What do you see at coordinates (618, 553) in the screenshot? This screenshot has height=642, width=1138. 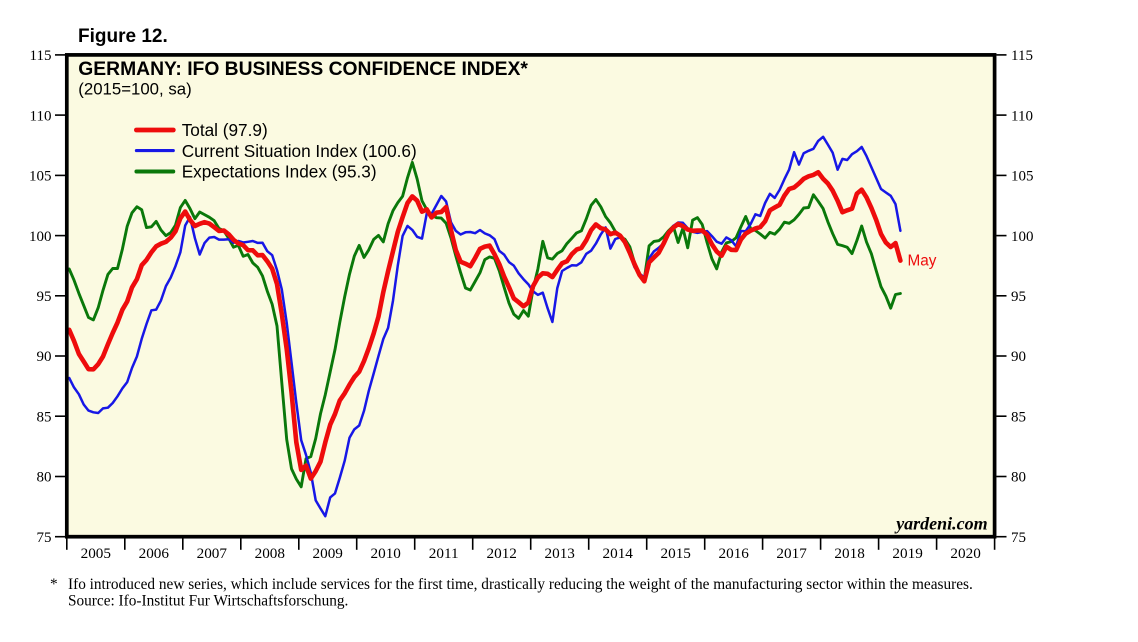 I see `svg-text: 2014` at bounding box center [618, 553].